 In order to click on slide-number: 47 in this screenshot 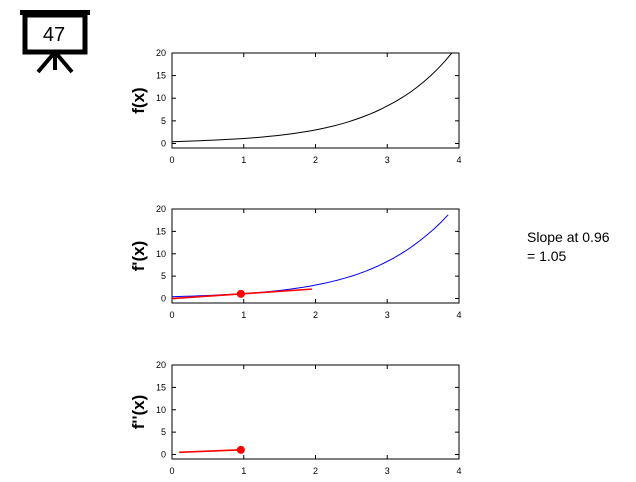, I will do `click(54, 35)`.